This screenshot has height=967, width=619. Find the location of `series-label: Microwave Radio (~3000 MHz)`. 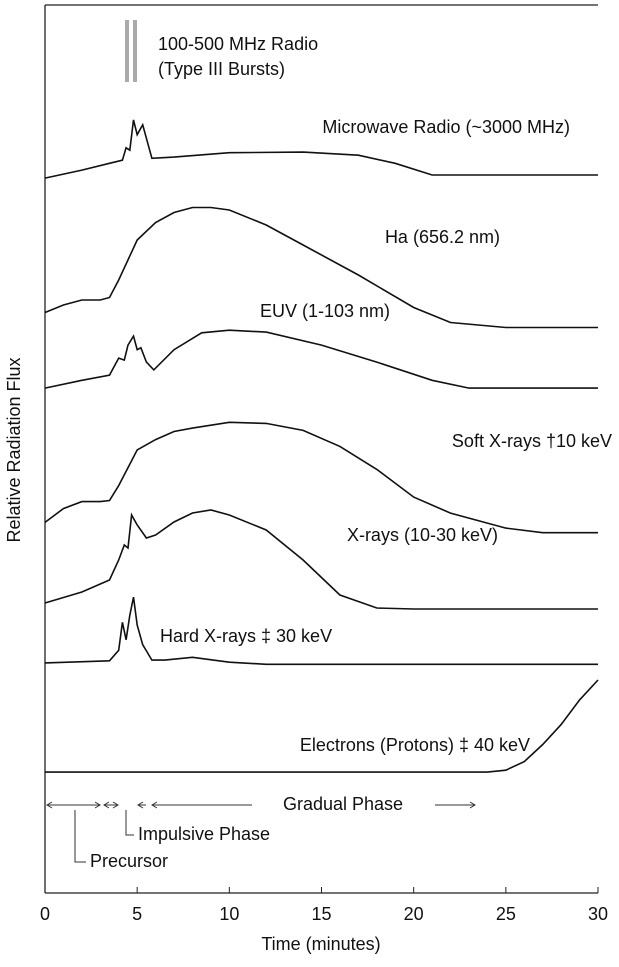

series-label: Microwave Radio (~3000 MHz) is located at coordinates (446, 127).